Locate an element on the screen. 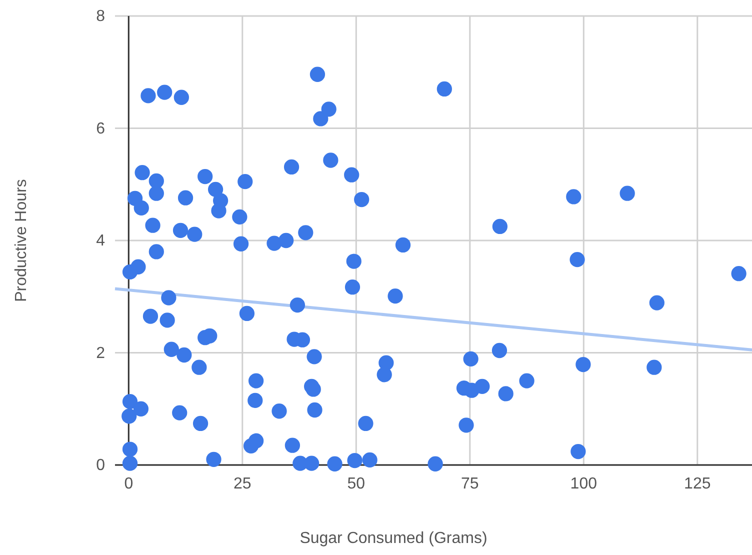  x-tick-label: 125 is located at coordinates (697, 483).